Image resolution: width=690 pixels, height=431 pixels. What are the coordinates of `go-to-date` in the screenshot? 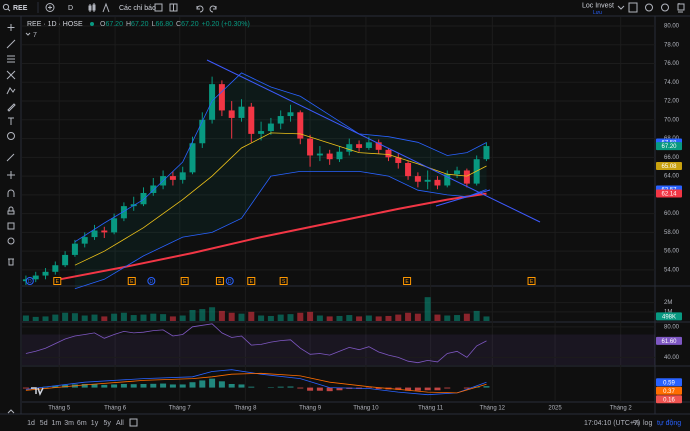 It's located at (133, 422).